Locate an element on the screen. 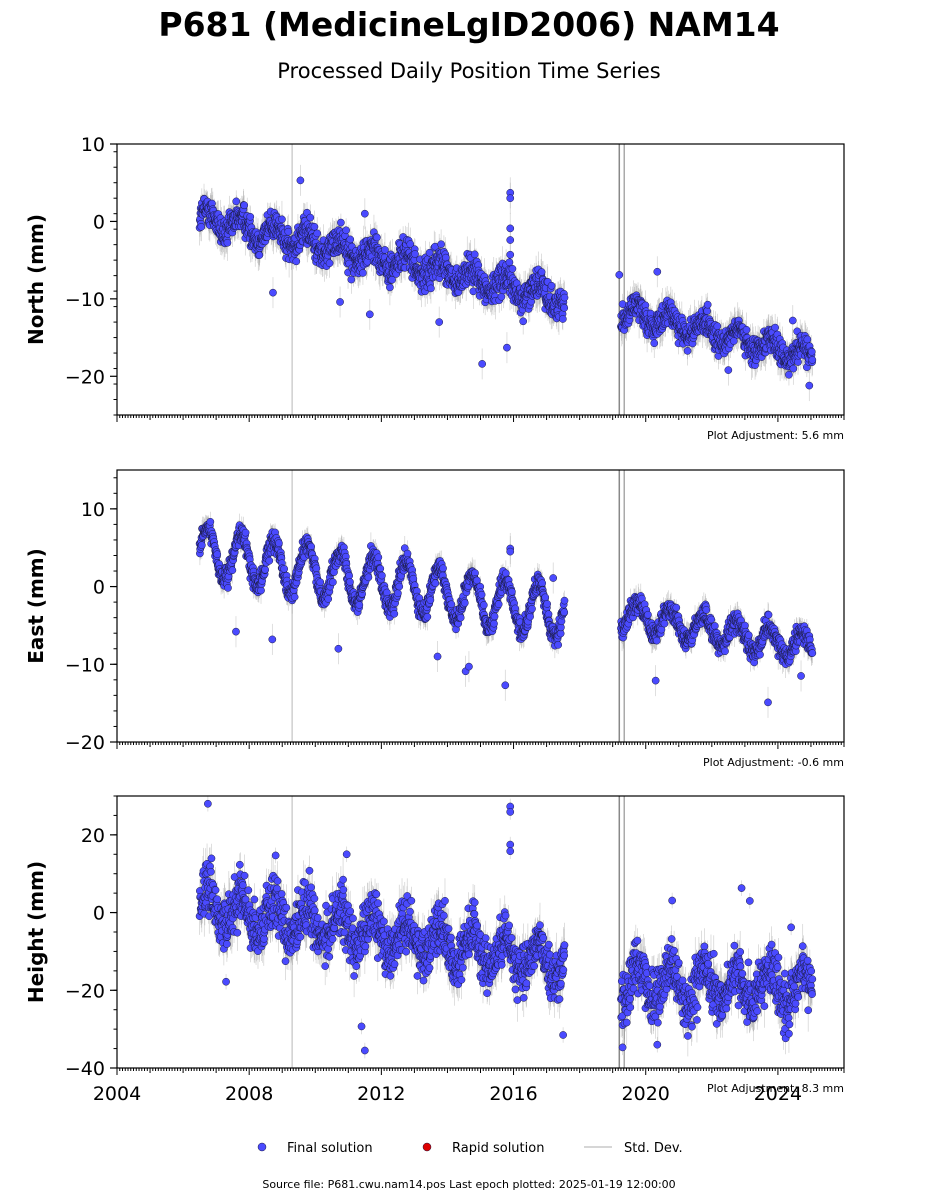  north-y-tick-label: 0 is located at coordinates (99, 222).